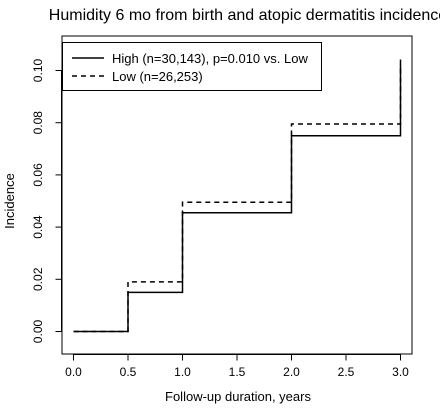 The image size is (440, 408). Describe the element at coordinates (38, 123) in the screenshot. I see `y-tick-label: 0.08` at that location.